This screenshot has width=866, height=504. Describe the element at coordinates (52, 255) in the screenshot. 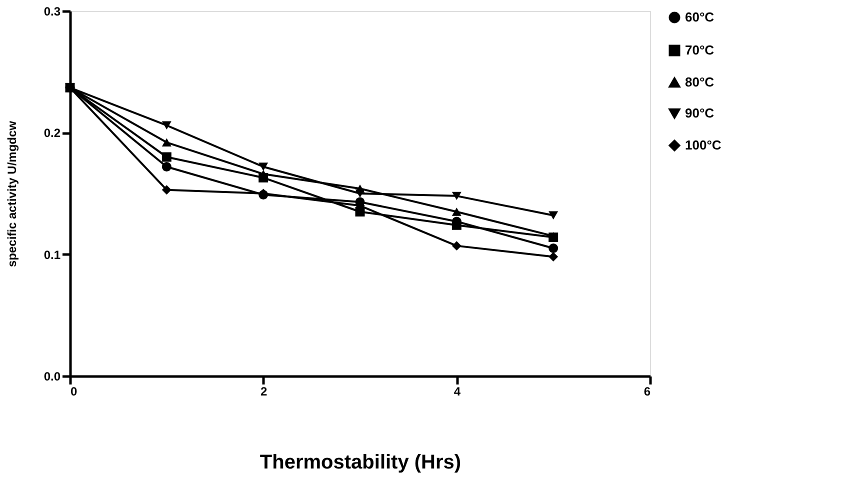

I see `y-tick-label: 0.1` at that location.